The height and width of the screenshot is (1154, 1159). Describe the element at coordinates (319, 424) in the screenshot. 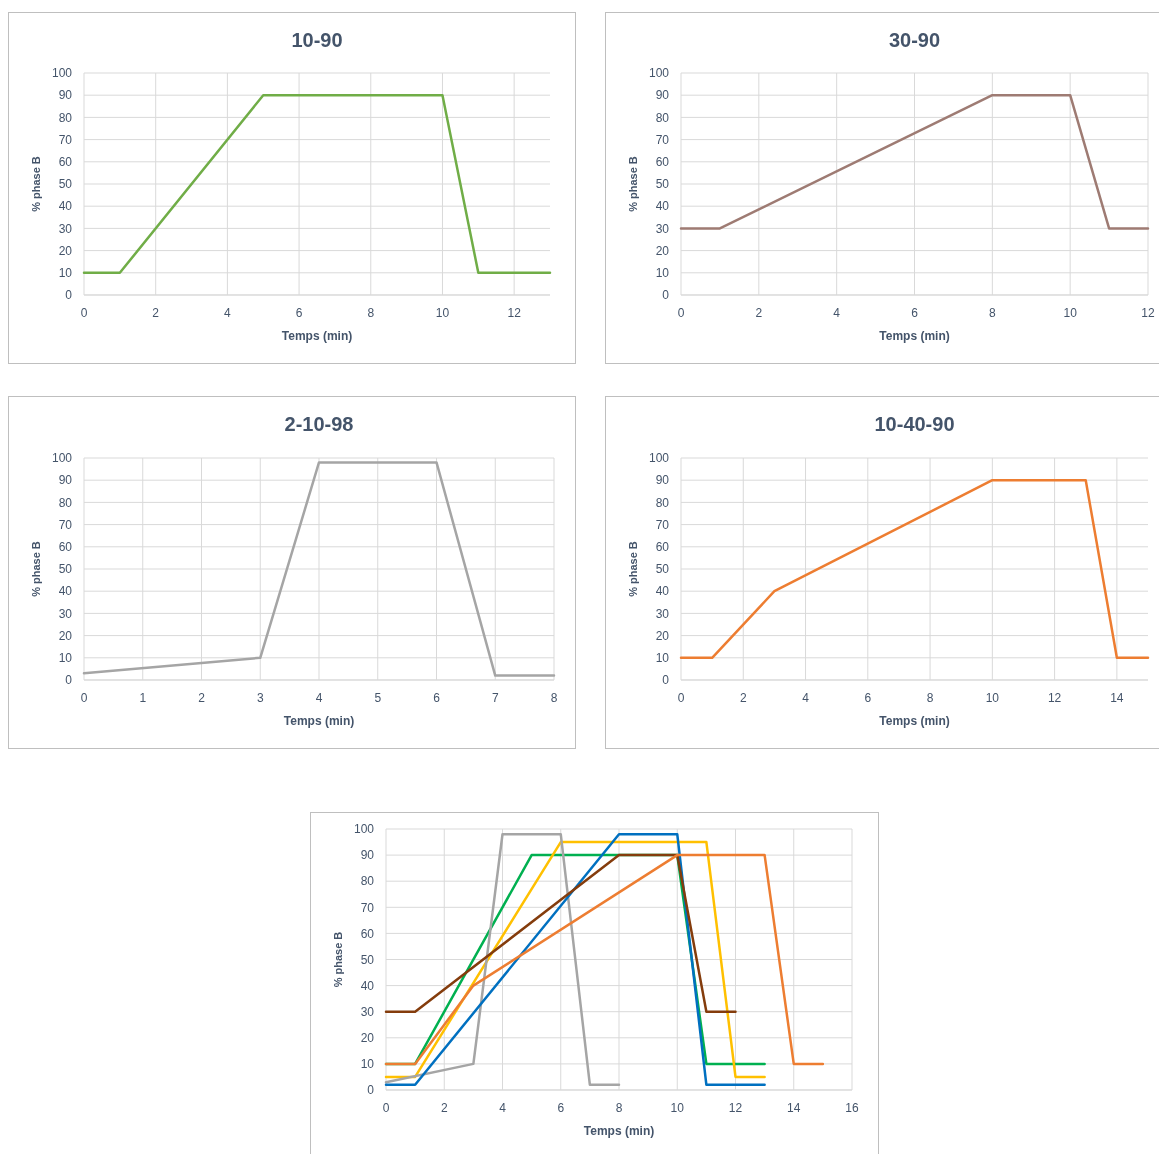

I see `chart-title: 2-10-98` at that location.